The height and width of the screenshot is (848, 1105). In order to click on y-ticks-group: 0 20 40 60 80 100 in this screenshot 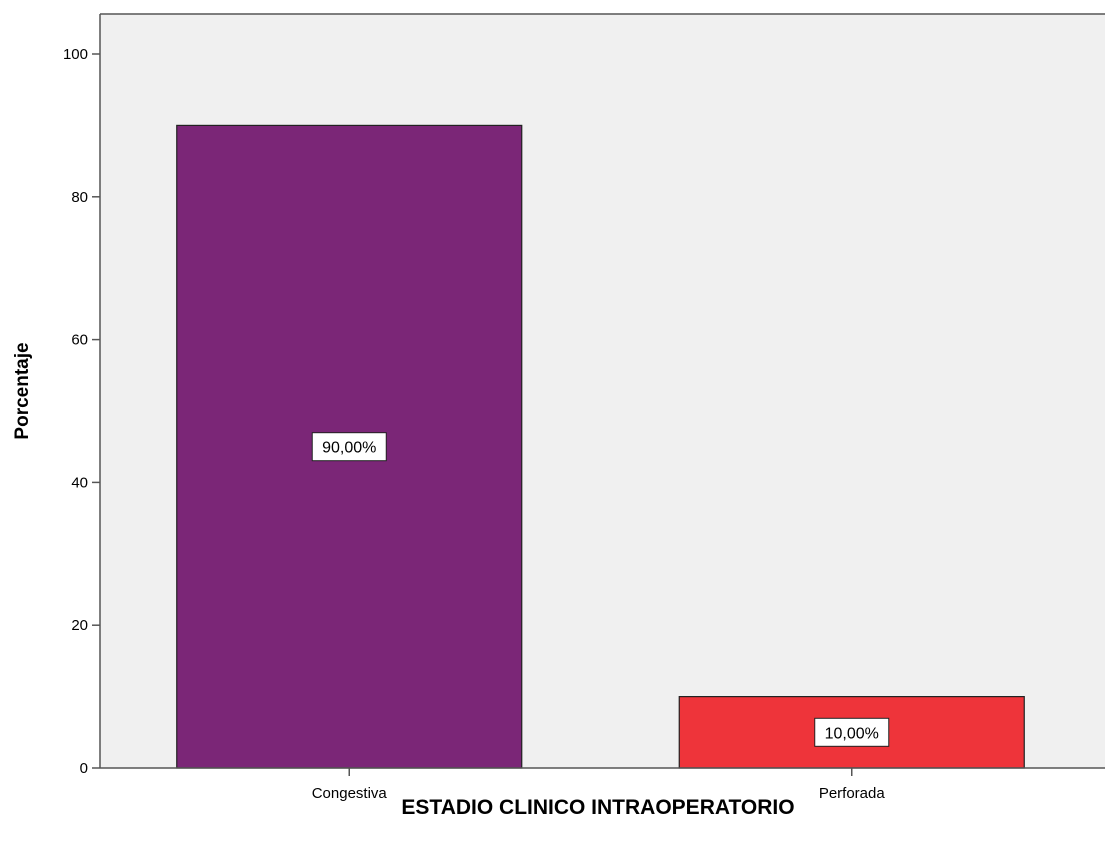, I will do `click(81, 411)`.